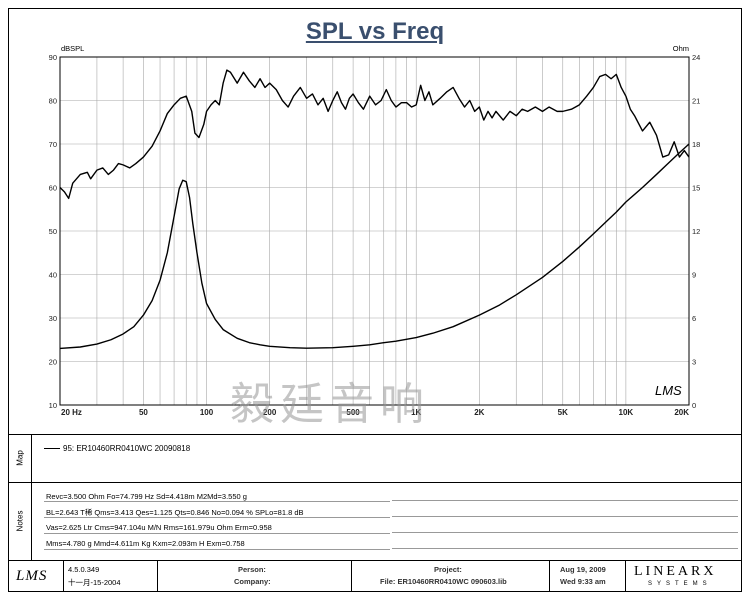  What do you see at coordinates (53, 362) in the screenshot?
I see `left-tick-label: 20` at bounding box center [53, 362].